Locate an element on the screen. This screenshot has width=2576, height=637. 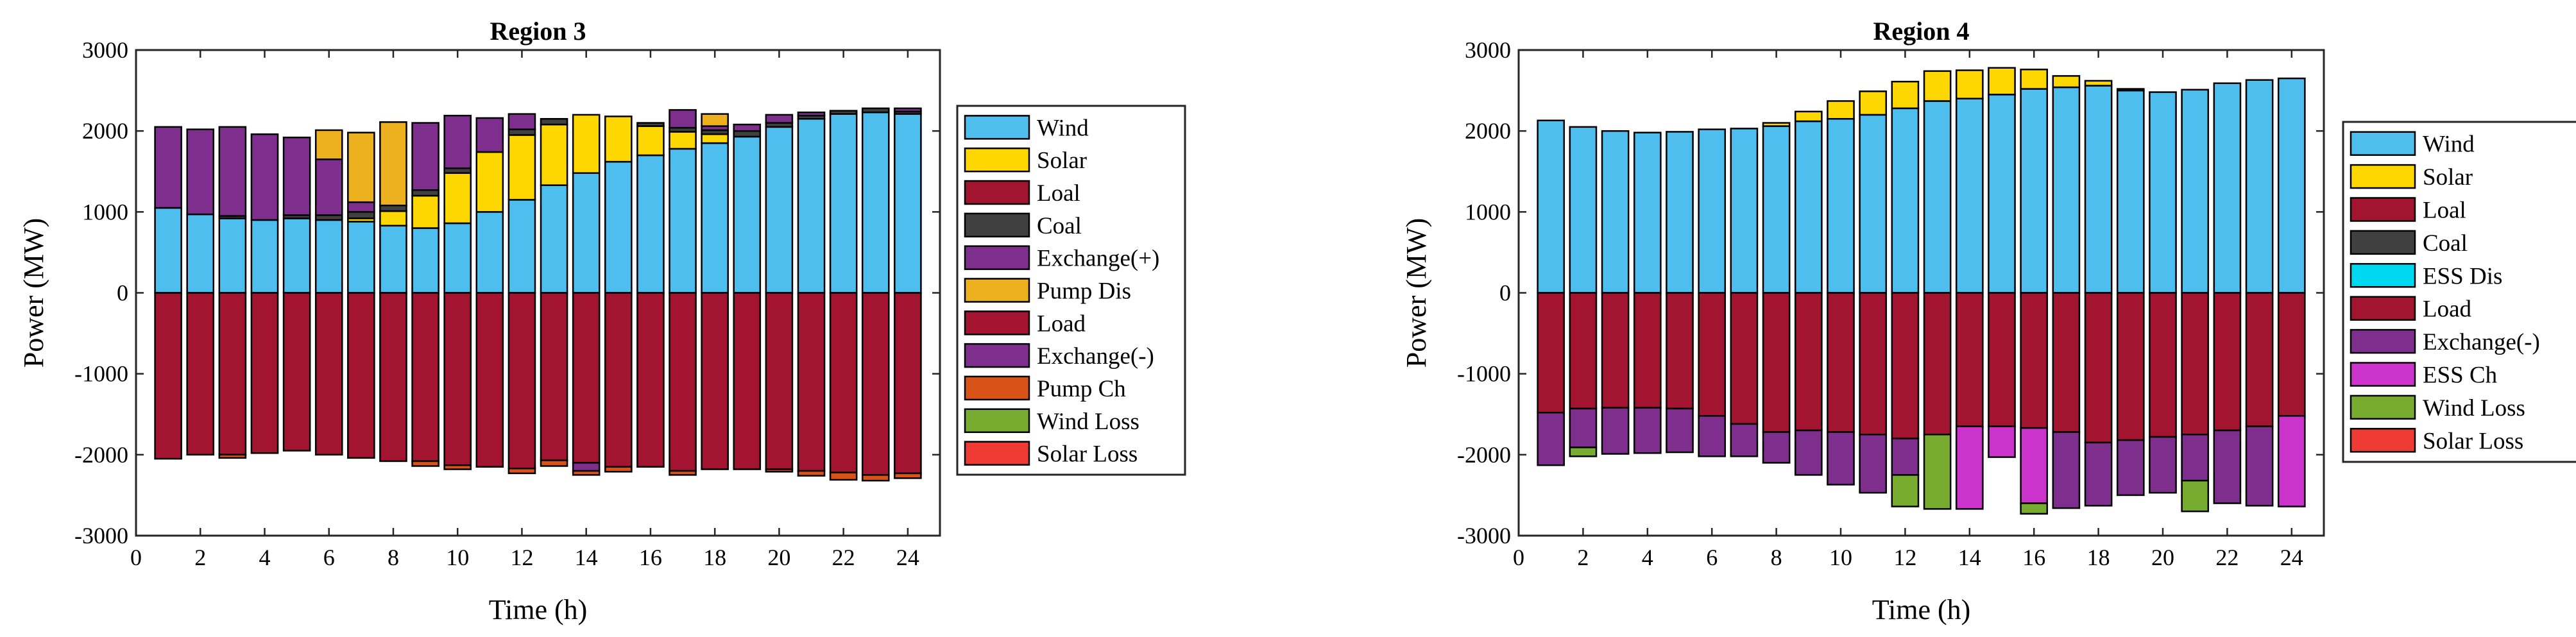
bar-exchange-t18 is located at coordinates (2098, 474).